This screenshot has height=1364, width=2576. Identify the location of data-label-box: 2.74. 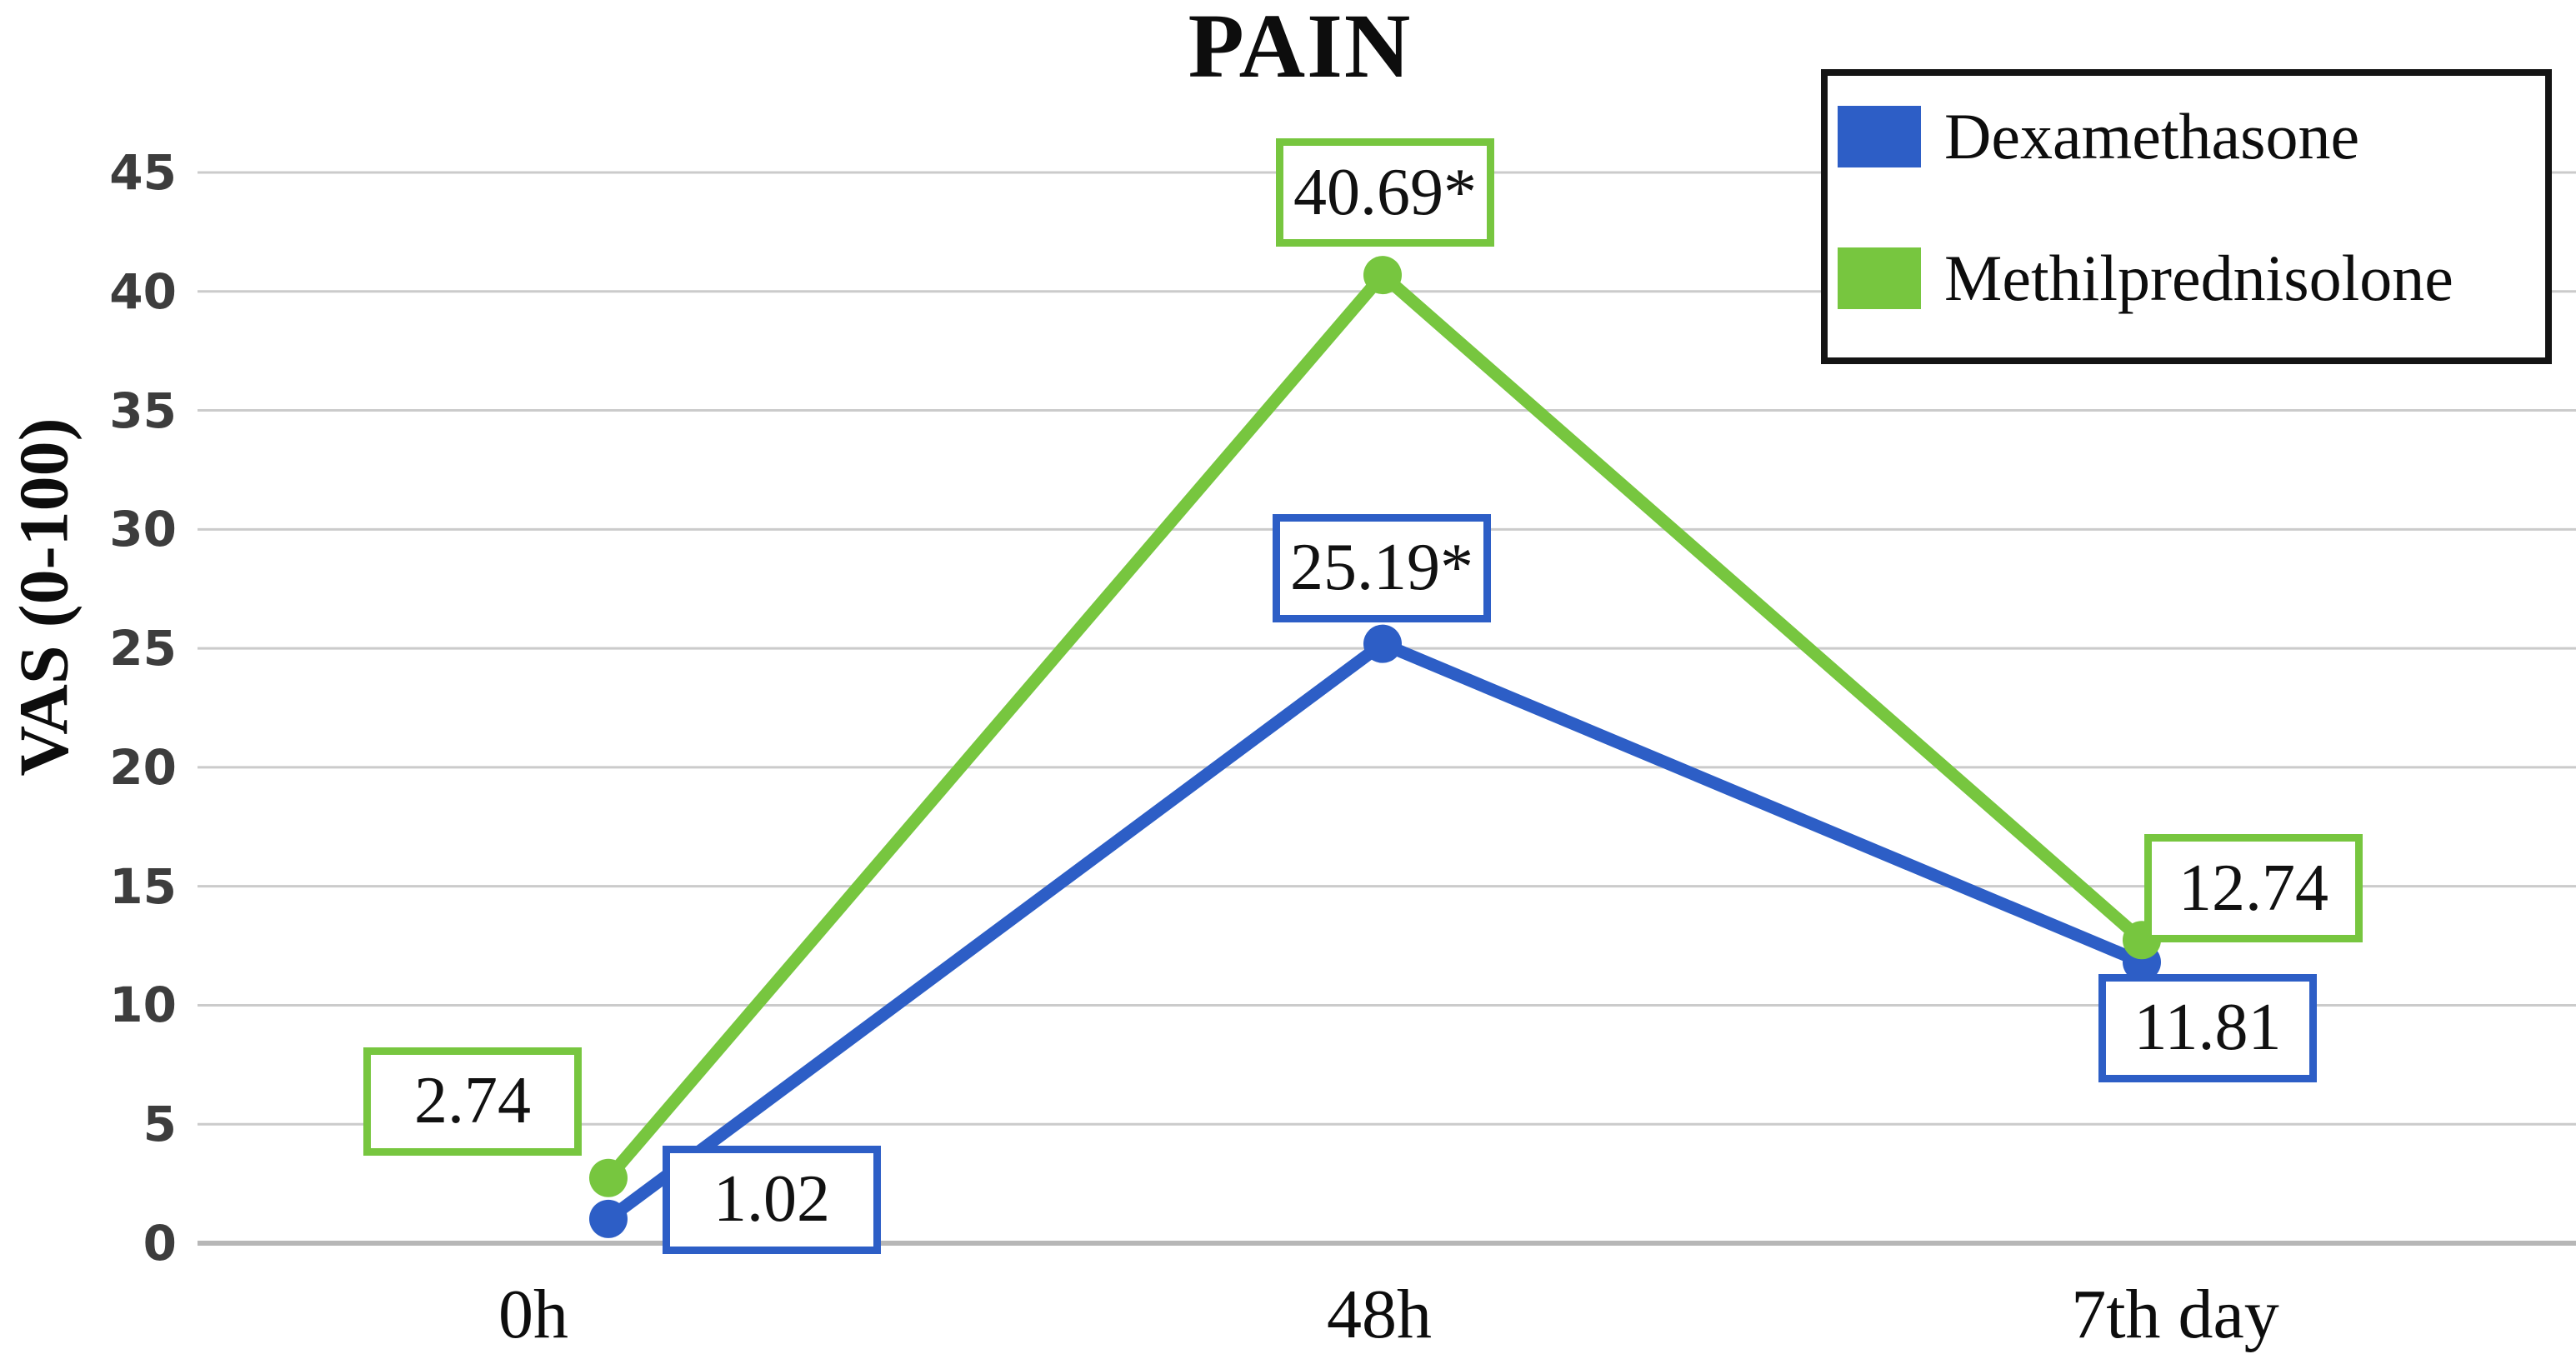
(473, 1101).